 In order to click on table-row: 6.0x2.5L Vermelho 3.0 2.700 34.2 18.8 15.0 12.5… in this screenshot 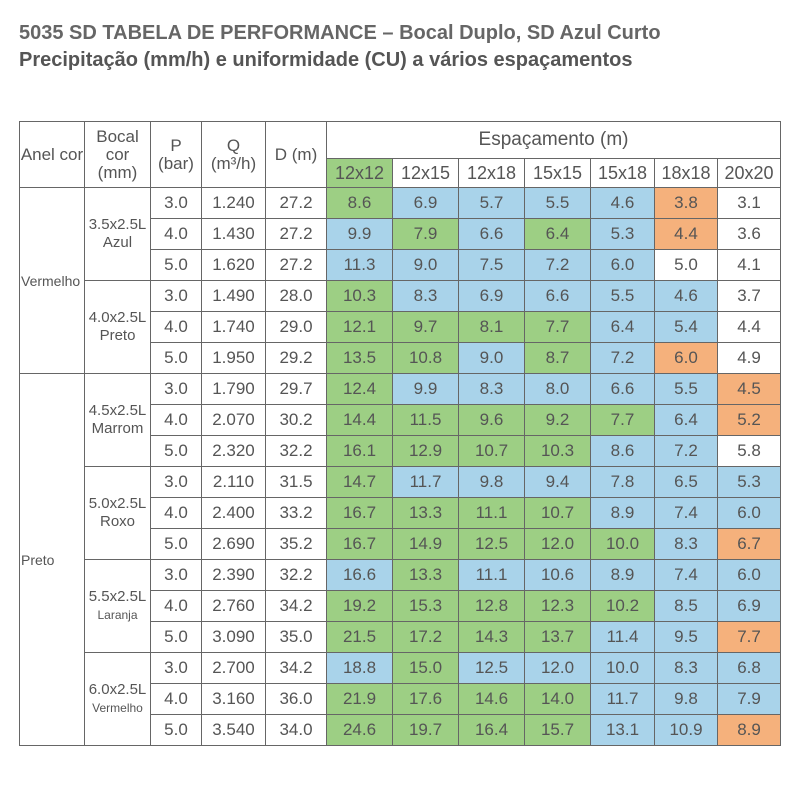, I will do `click(401, 699)`.